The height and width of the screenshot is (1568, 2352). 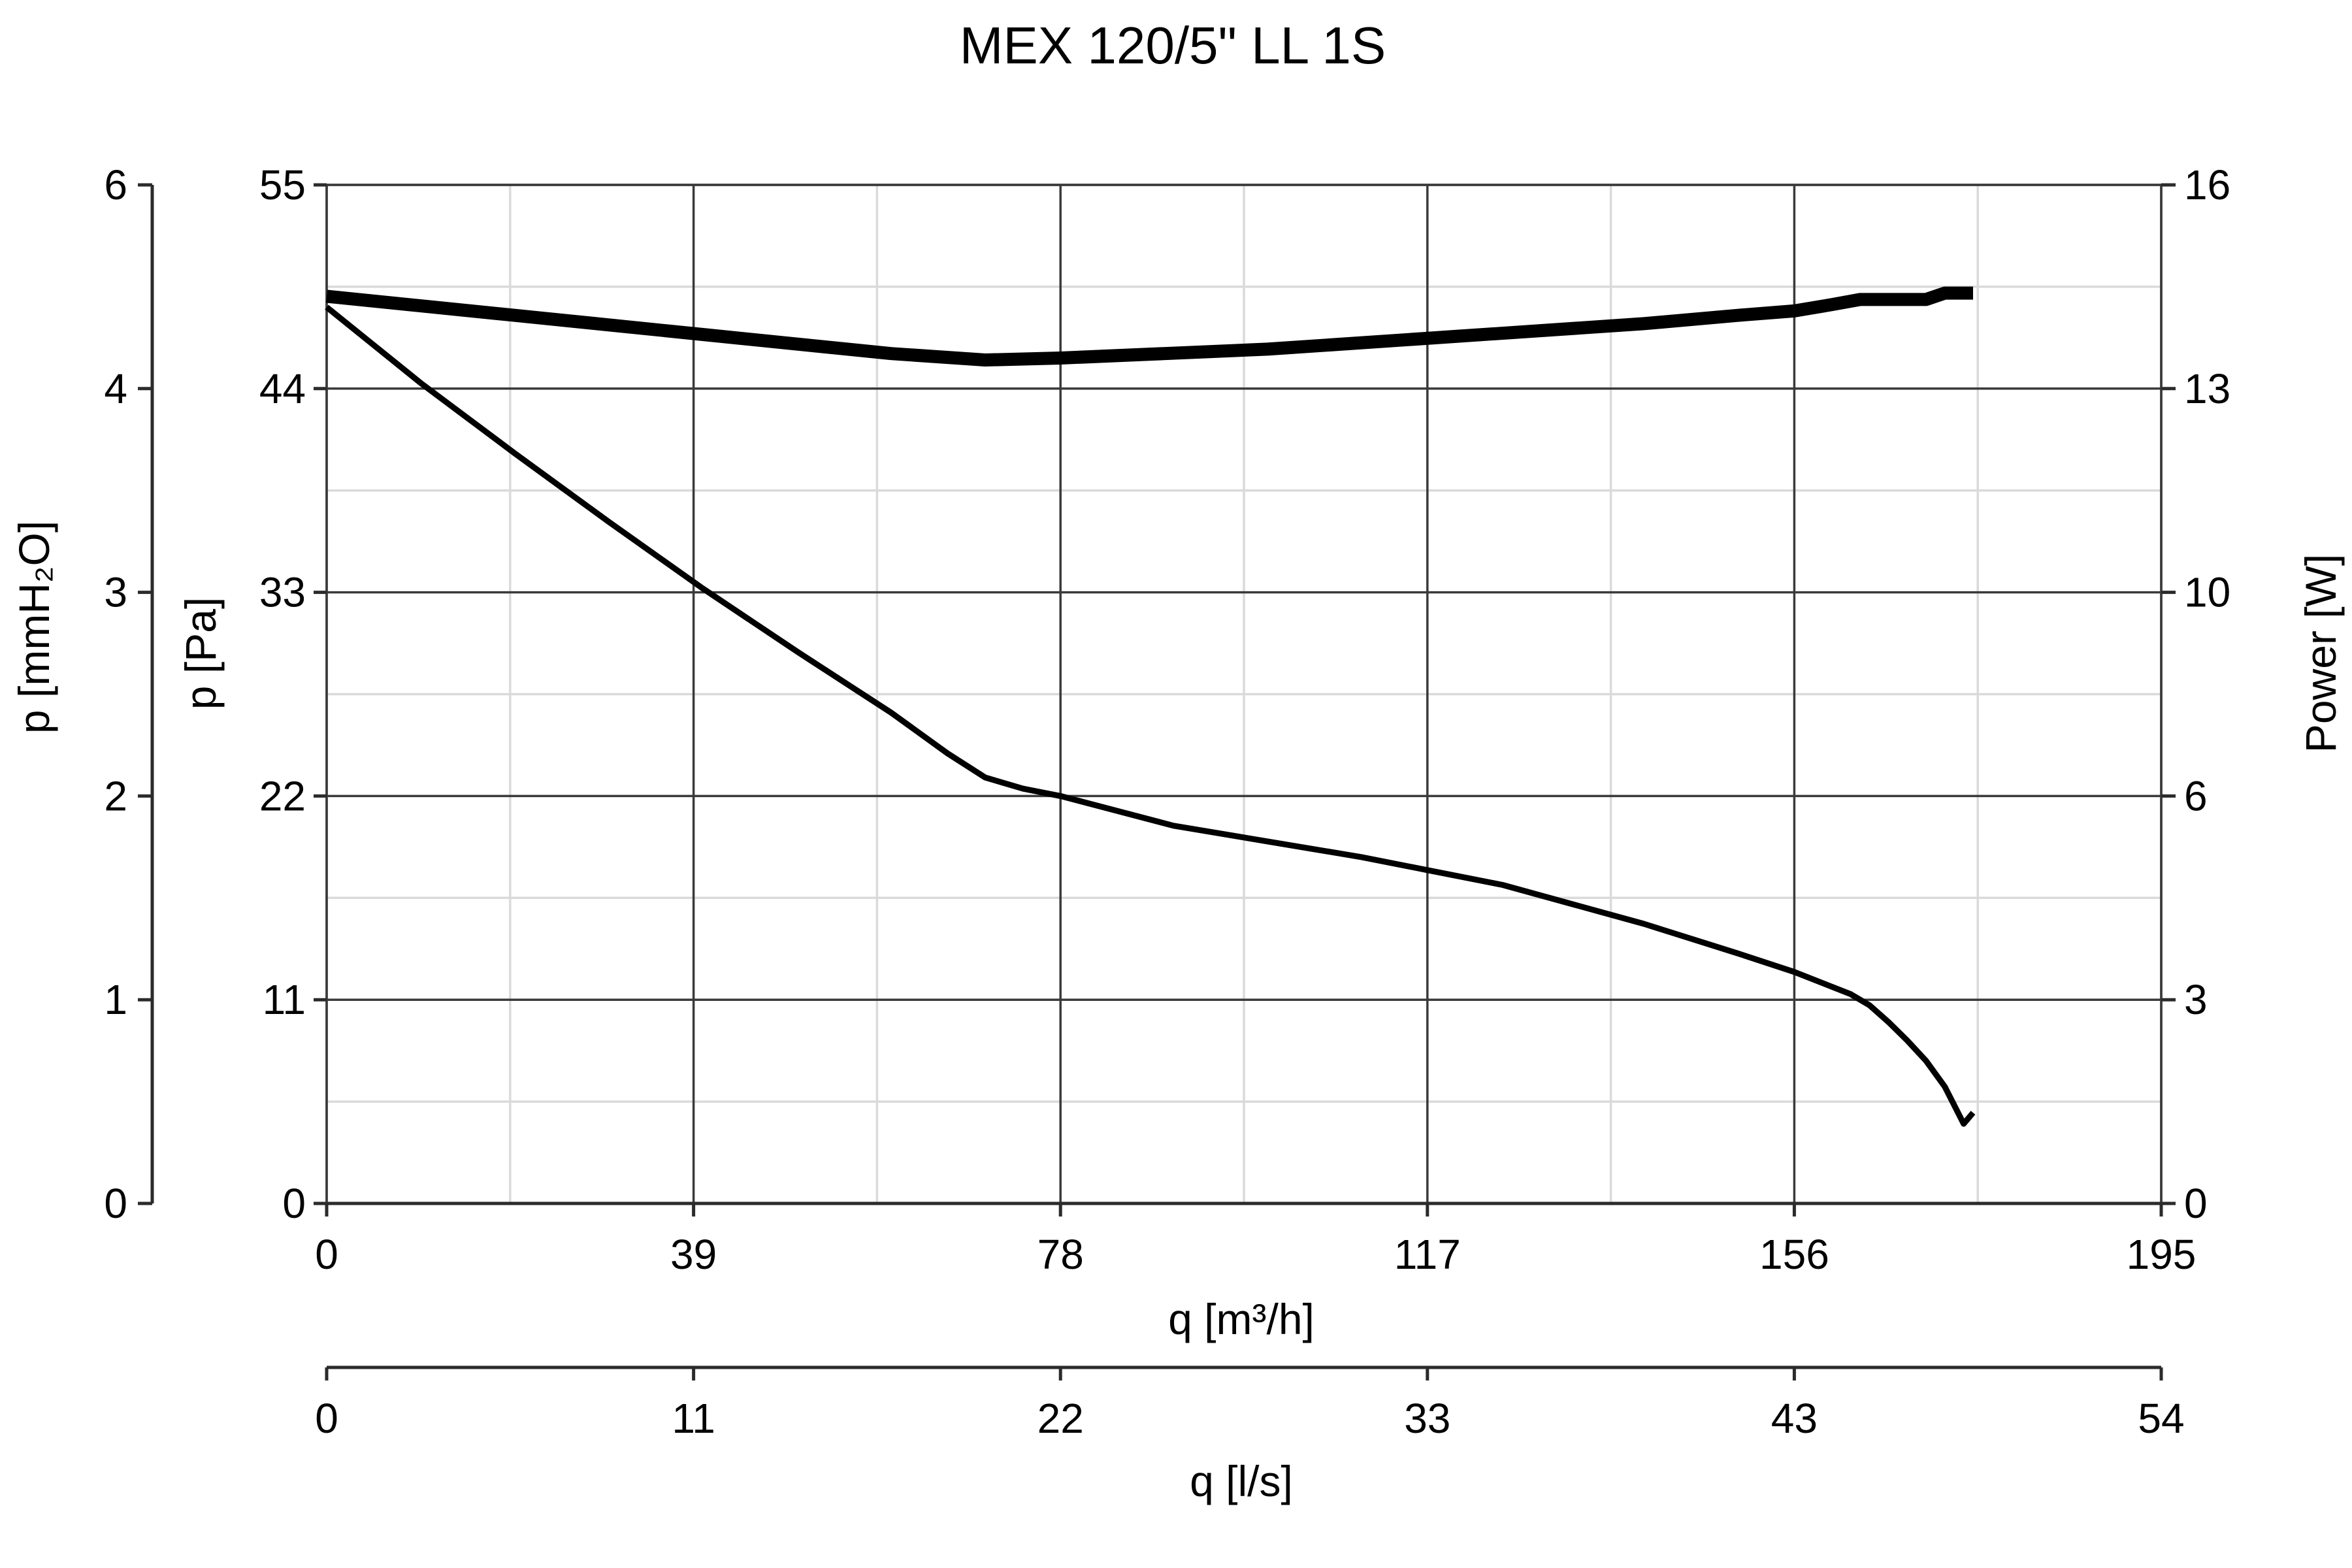 I want to click on x2-axis-label: q [l/s], so click(x=1241, y=1481).